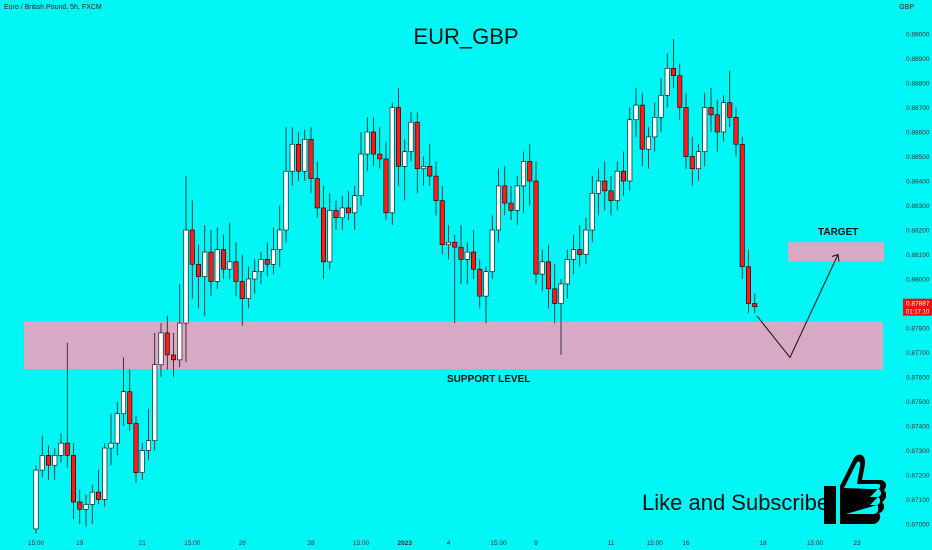 This screenshot has height=550, width=932. Describe the element at coordinates (918, 108) in the screenshot. I see `y-tick-label: 0.88700` at that location.